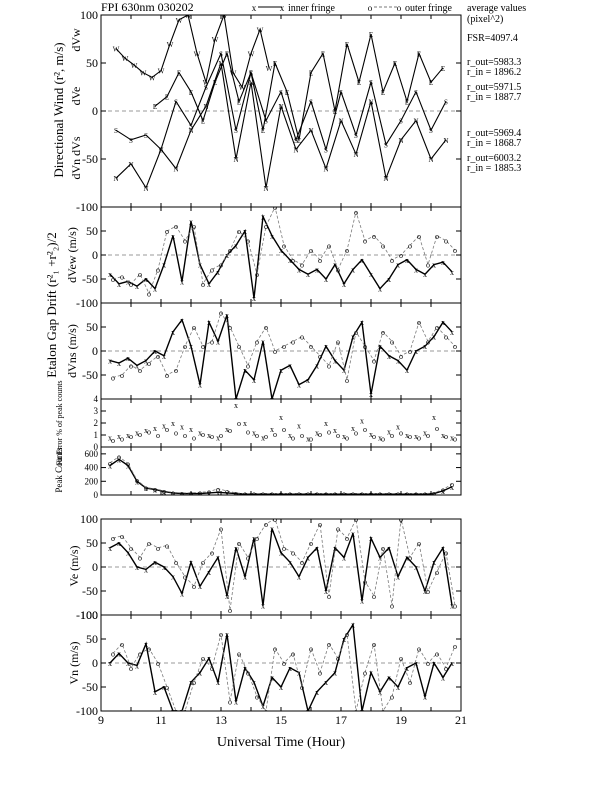 Image resolution: width=612 pixels, height=792 pixels. I want to click on notes-fsr: FSR=4097.4, so click(492, 38).